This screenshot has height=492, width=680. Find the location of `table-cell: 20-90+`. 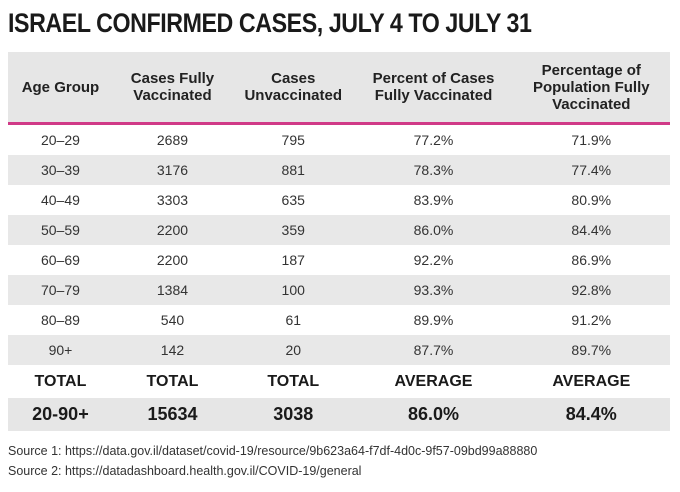

table-cell: 20-90+ is located at coordinates (60, 414).